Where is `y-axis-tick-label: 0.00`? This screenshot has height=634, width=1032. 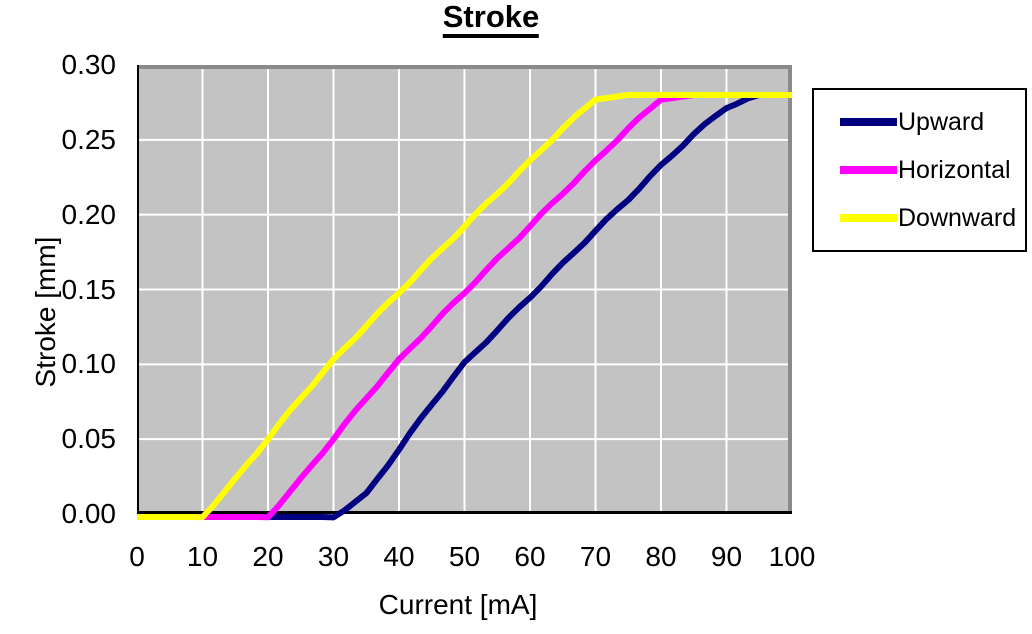 y-axis-tick-label: 0.00 is located at coordinates (89, 513).